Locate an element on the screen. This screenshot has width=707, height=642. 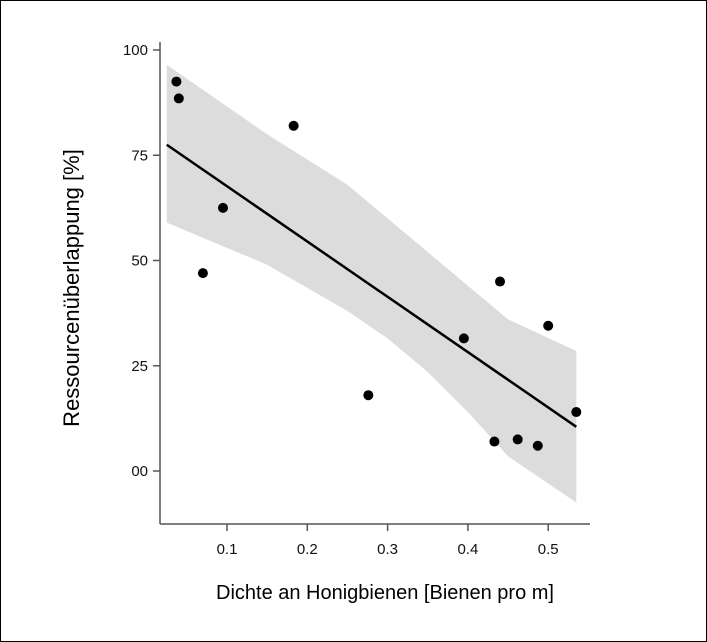
x-tick-label: 0.1 is located at coordinates (227, 549).